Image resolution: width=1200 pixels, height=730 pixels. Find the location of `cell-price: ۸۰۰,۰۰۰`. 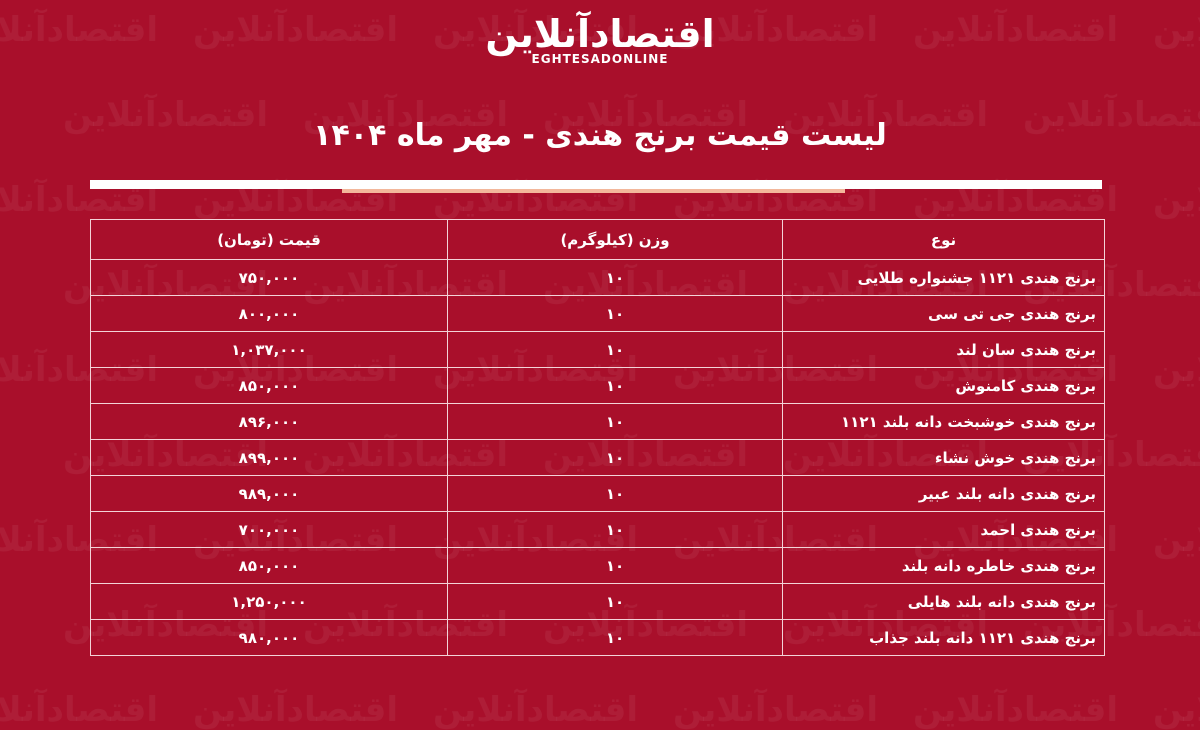

cell-price: ۸۰۰,۰۰۰ is located at coordinates (269, 313).